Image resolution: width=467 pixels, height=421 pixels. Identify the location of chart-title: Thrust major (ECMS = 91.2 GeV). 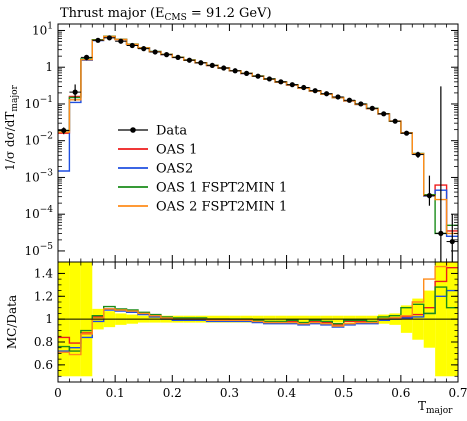
(166, 14).